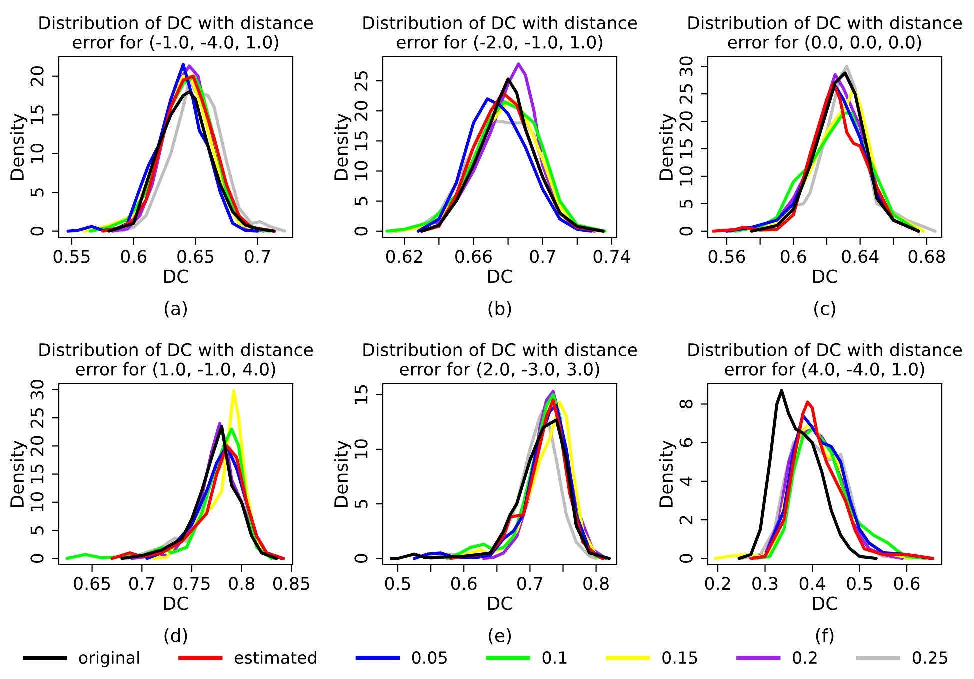  I want to click on chart-title: Distribution of DC with distance error for (2.0, -3.0, 3.0), so click(501, 360).